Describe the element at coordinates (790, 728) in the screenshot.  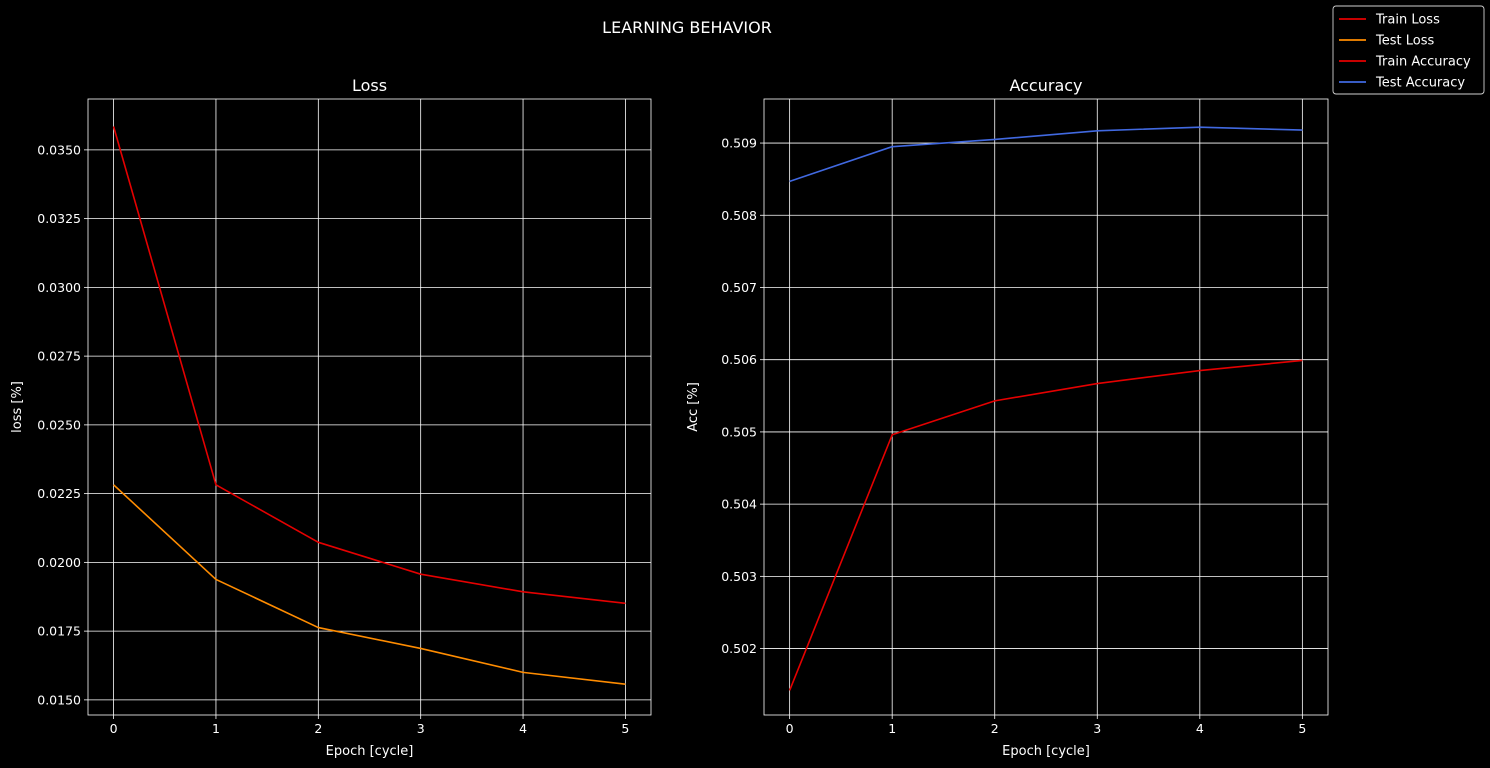
I see `accuracy-xtick-label: 0` at that location.